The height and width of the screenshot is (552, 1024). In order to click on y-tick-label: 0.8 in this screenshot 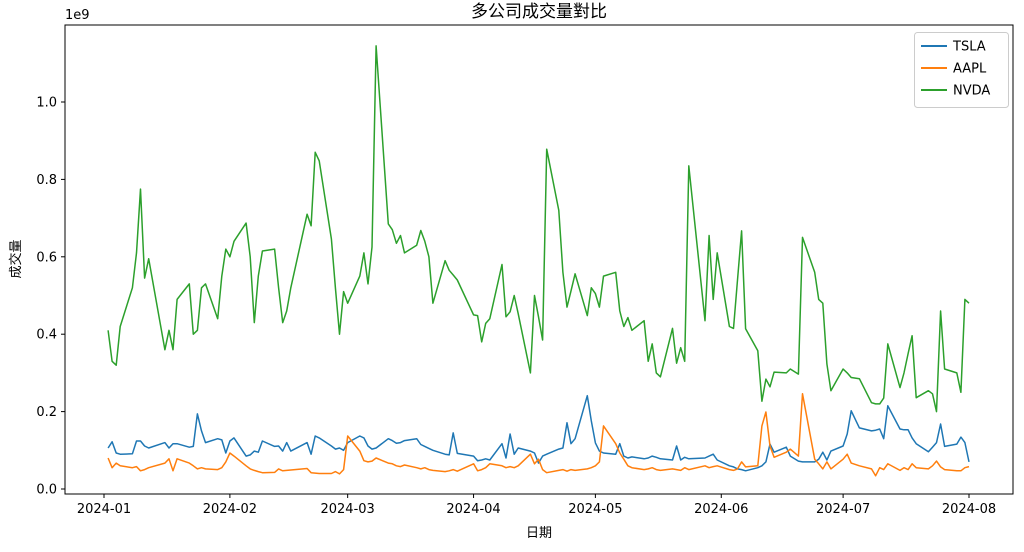, I will do `click(46, 180)`.